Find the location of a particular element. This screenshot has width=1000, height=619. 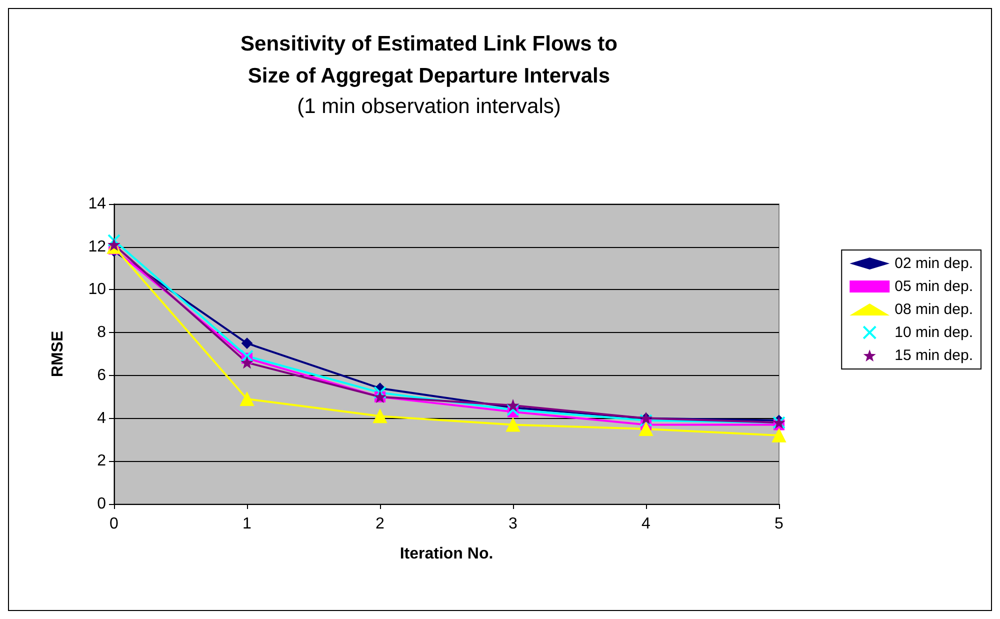

legend-label: 02 min dep. is located at coordinates (934, 263).